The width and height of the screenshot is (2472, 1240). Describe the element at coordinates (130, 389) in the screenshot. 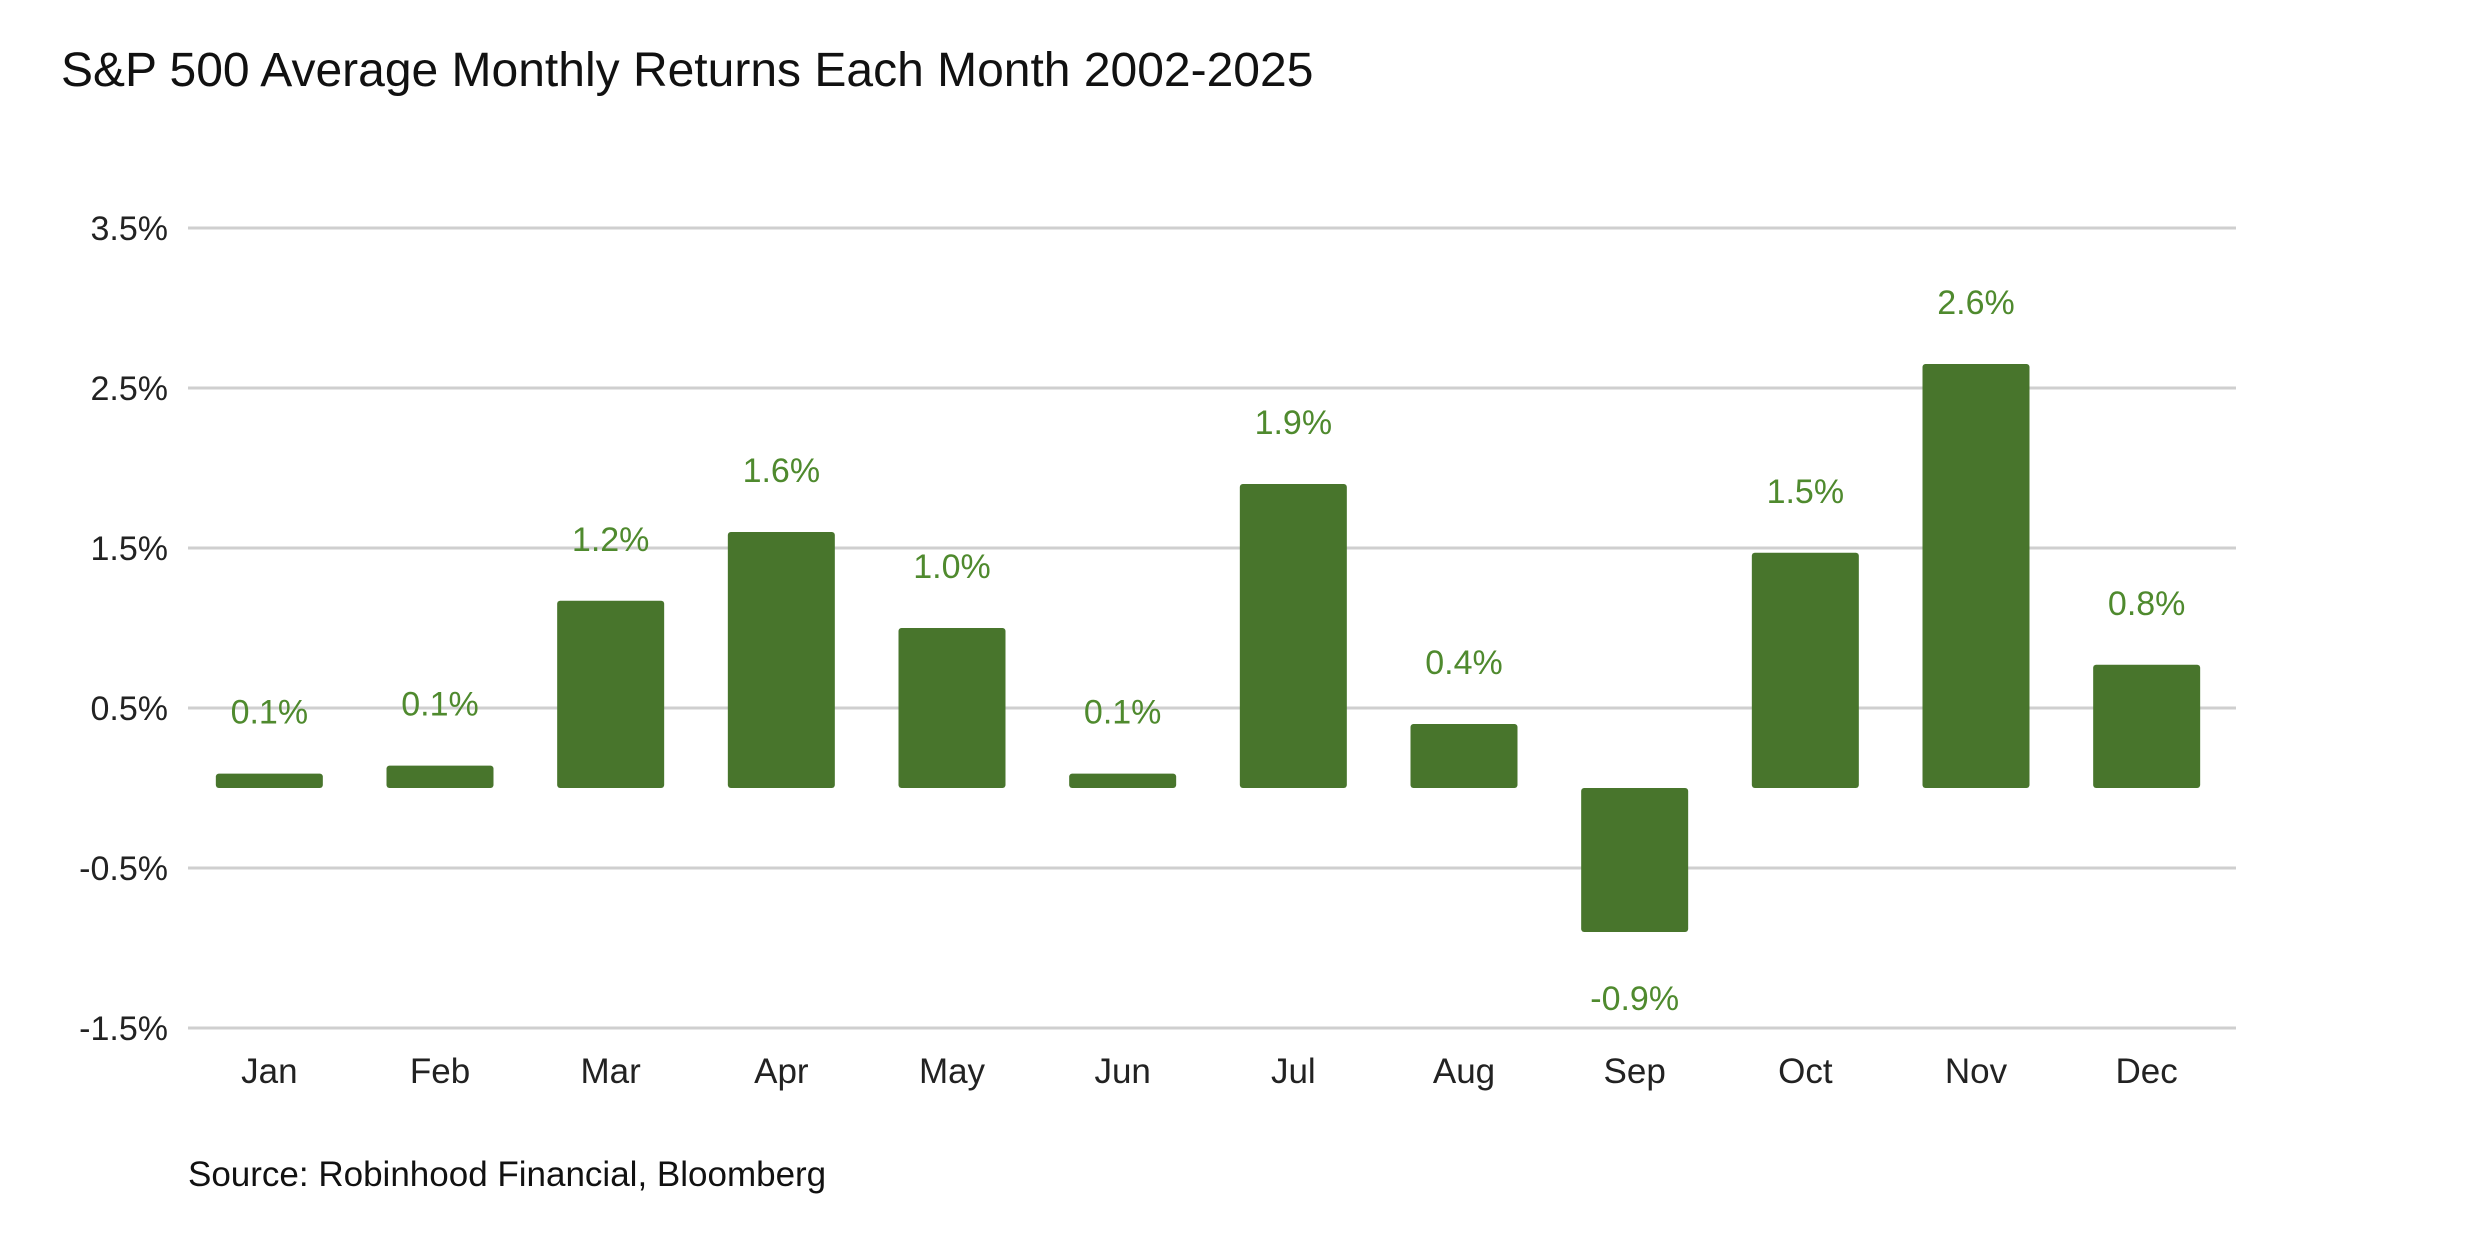

I see `y-tick-label: 2.5%` at that location.